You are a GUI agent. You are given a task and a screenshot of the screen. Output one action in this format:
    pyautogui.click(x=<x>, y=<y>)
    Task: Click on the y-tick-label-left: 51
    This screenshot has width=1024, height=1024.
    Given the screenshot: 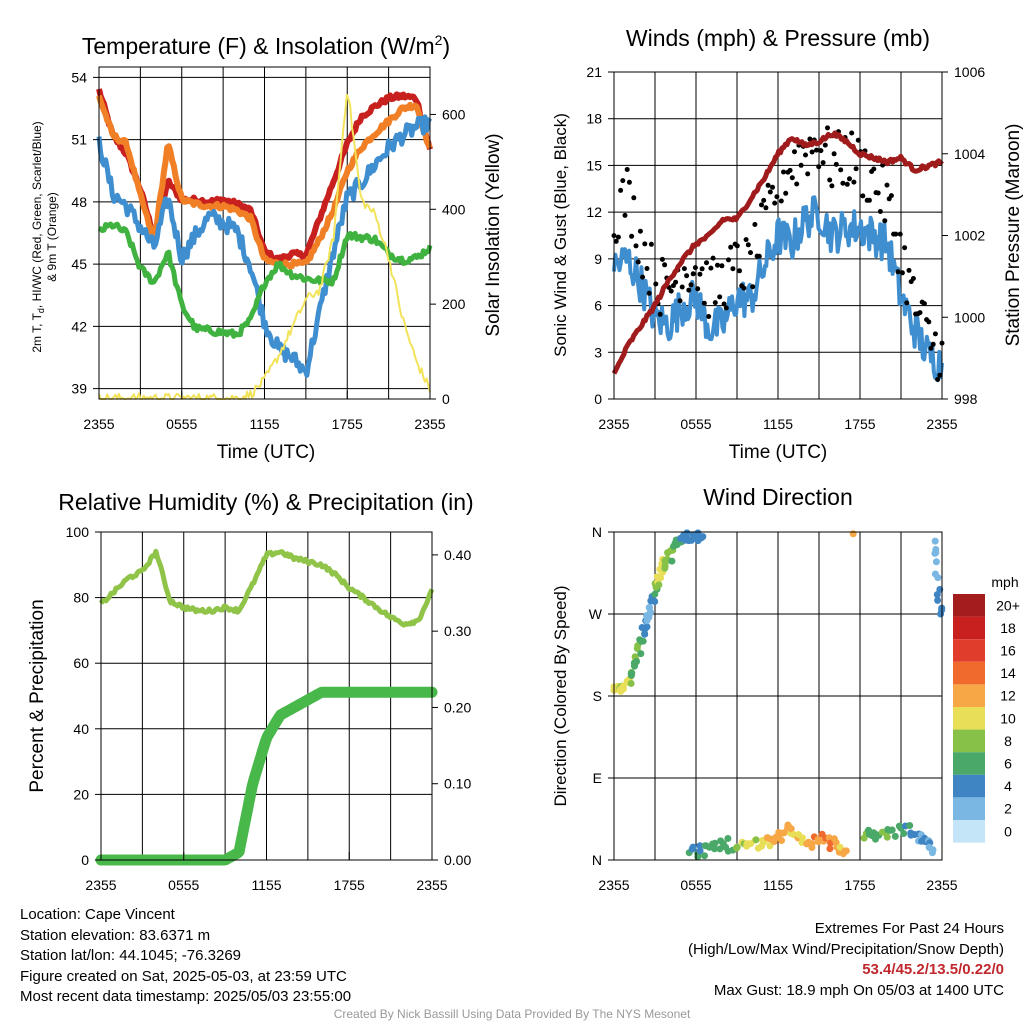 What is the action you would take?
    pyautogui.click(x=79, y=140)
    